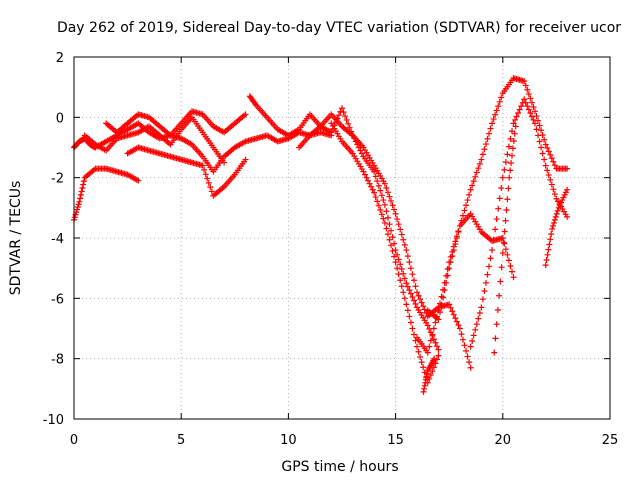  Describe the element at coordinates (339, 467) in the screenshot. I see `x-axis-title: GPS time / hours` at that location.